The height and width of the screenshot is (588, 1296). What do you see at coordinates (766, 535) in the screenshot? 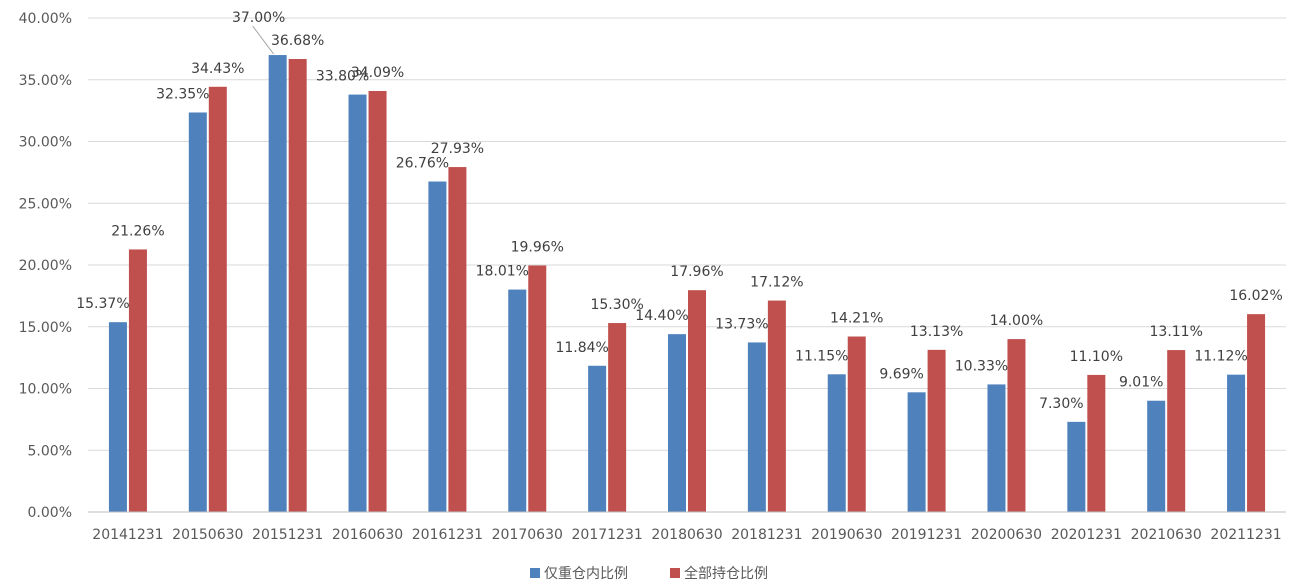
I see `x-tick-label: 20181231` at bounding box center [766, 535].